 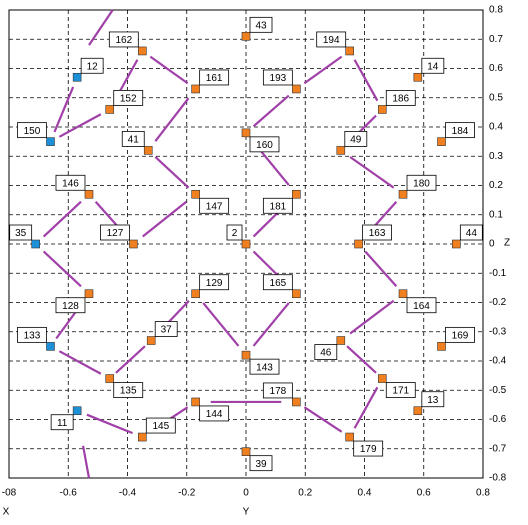 What do you see at coordinates (9, 493) in the screenshot?
I see `x-tick-label: -08` at bounding box center [9, 493].